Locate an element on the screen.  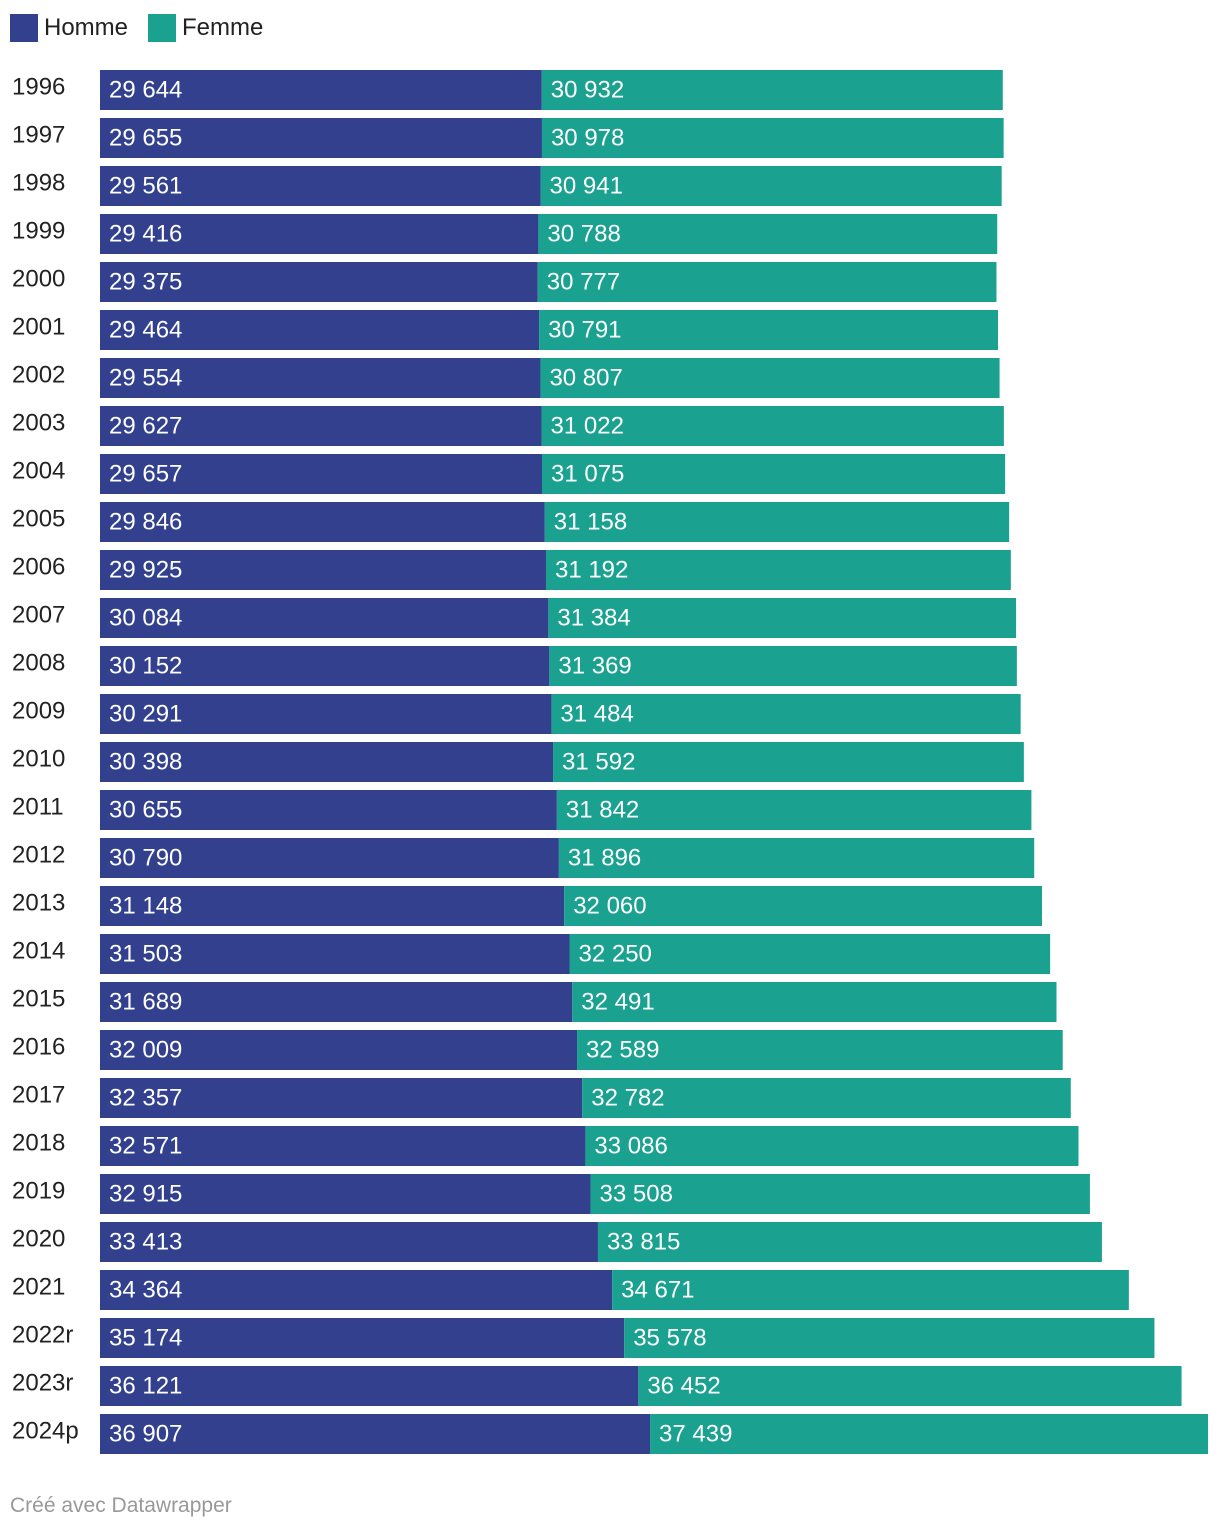
bar-femme-2002 is located at coordinates (770, 378).